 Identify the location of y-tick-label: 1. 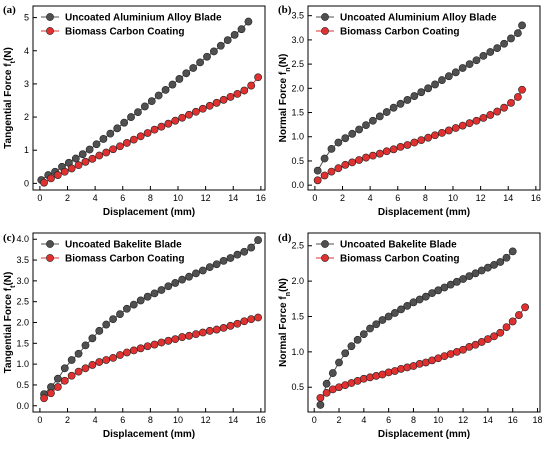
(26, 150).